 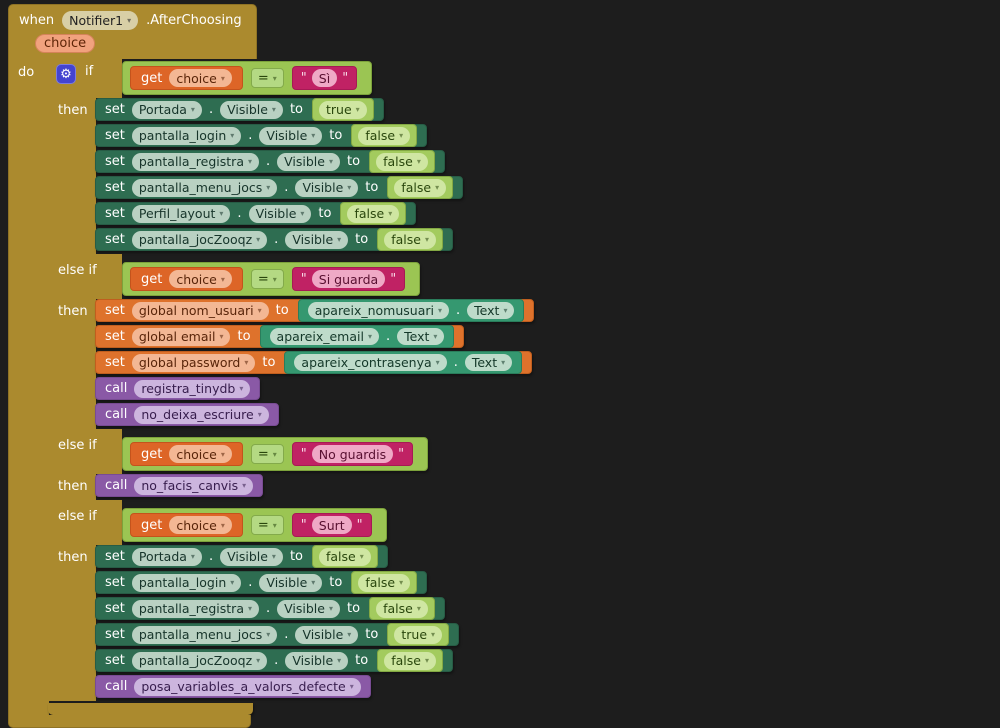 What do you see at coordinates (201, 414) in the screenshot?
I see `procedure-dropdown: no_deixa_escriure ▾` at bounding box center [201, 414].